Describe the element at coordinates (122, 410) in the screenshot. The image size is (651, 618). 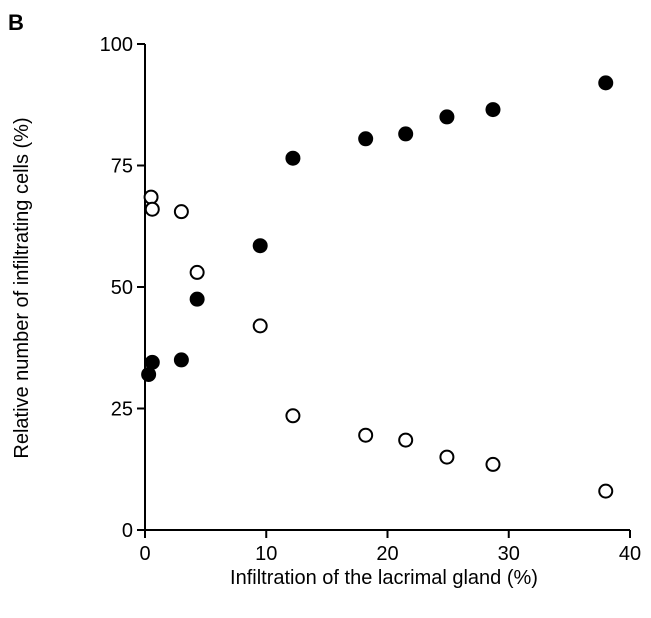
I see `y-tick-label: 25` at that location.